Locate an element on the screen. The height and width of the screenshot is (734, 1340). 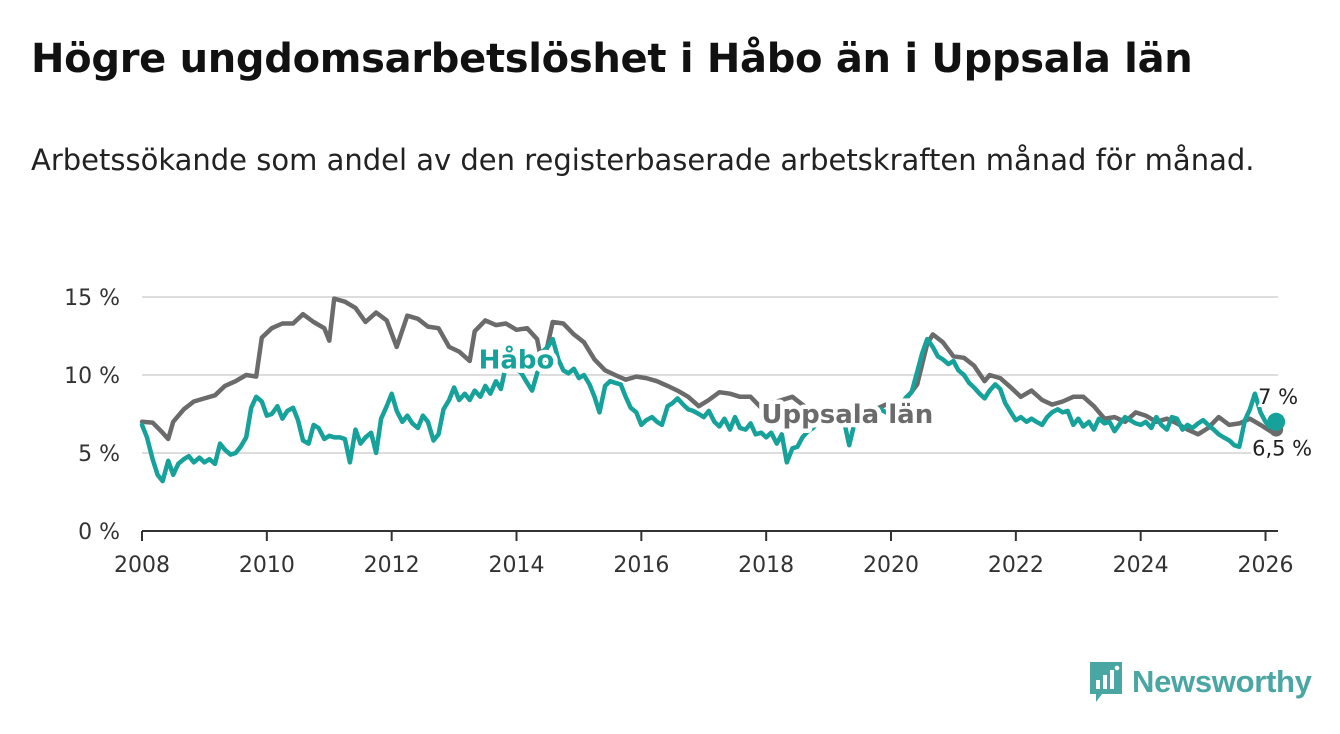
x-tick-label: 2022 is located at coordinates (1016, 565).